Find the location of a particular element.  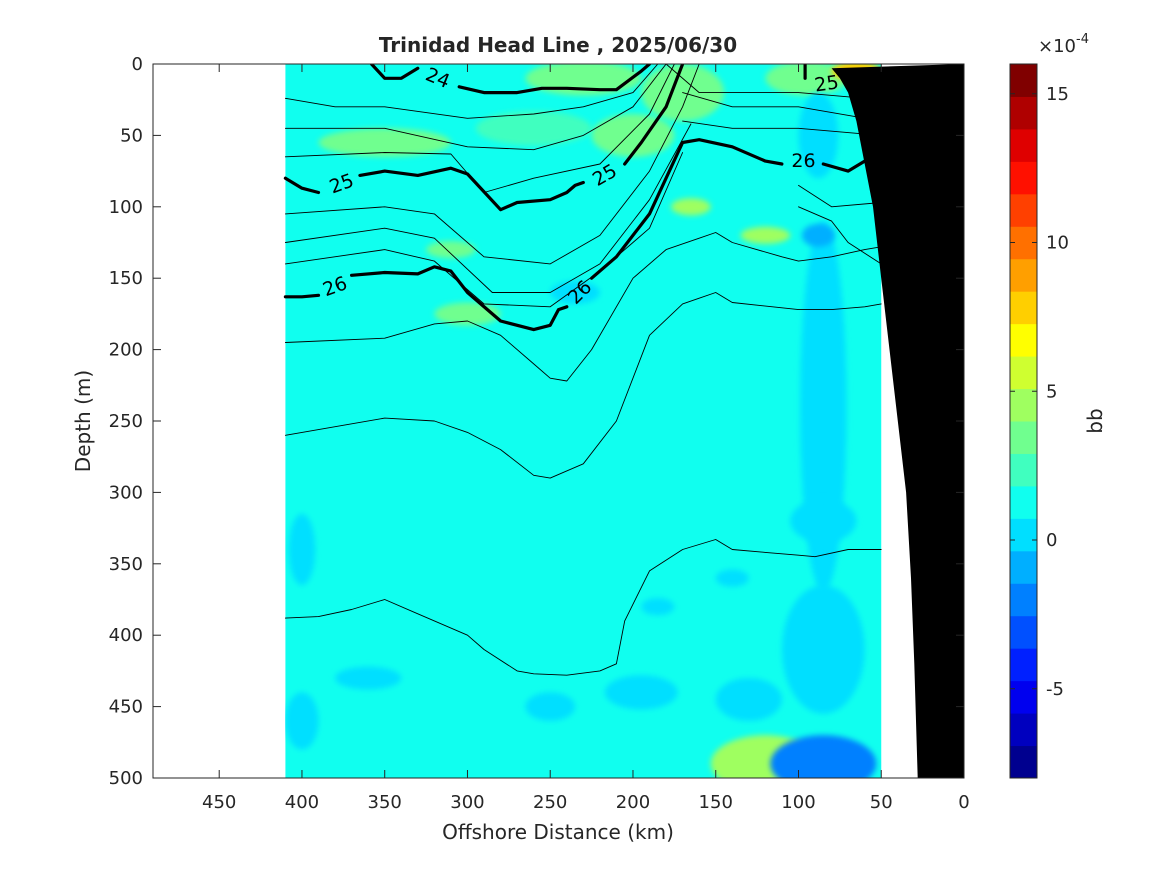

colorbar: 15 10 5 0 -5 bb ×10⁻⁴ is located at coordinates (1058, 405).